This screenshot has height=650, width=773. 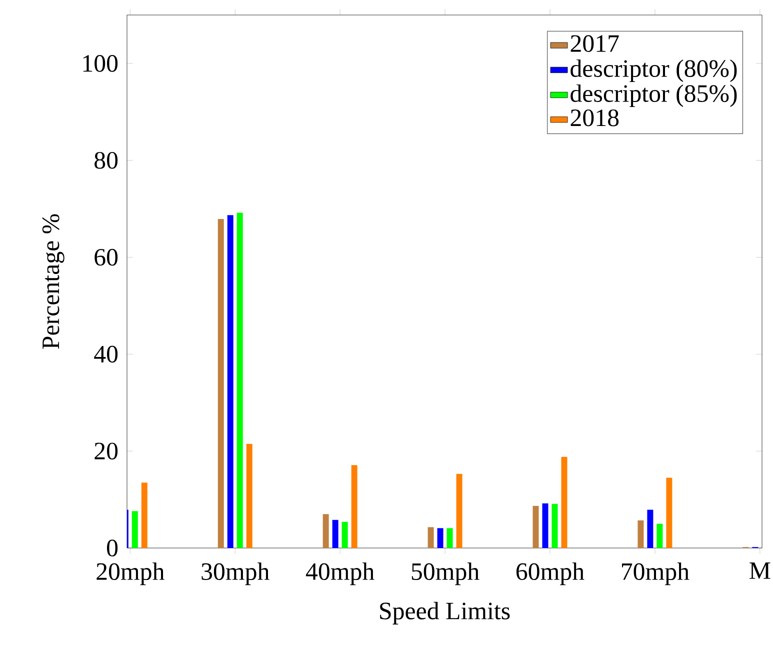 I want to click on x-tick-label: 70mph, so click(x=656, y=574).